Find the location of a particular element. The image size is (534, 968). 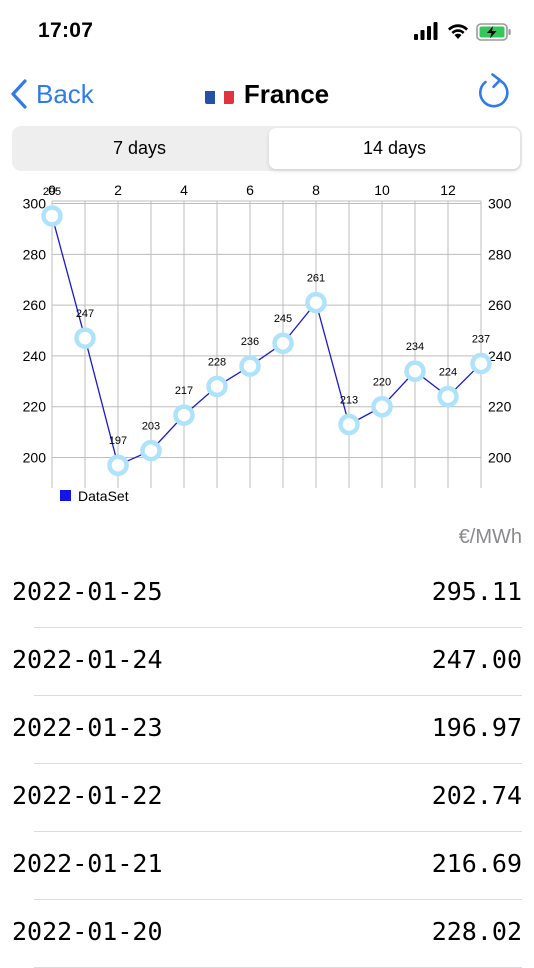

flag-stripe-white is located at coordinates (219, 97).